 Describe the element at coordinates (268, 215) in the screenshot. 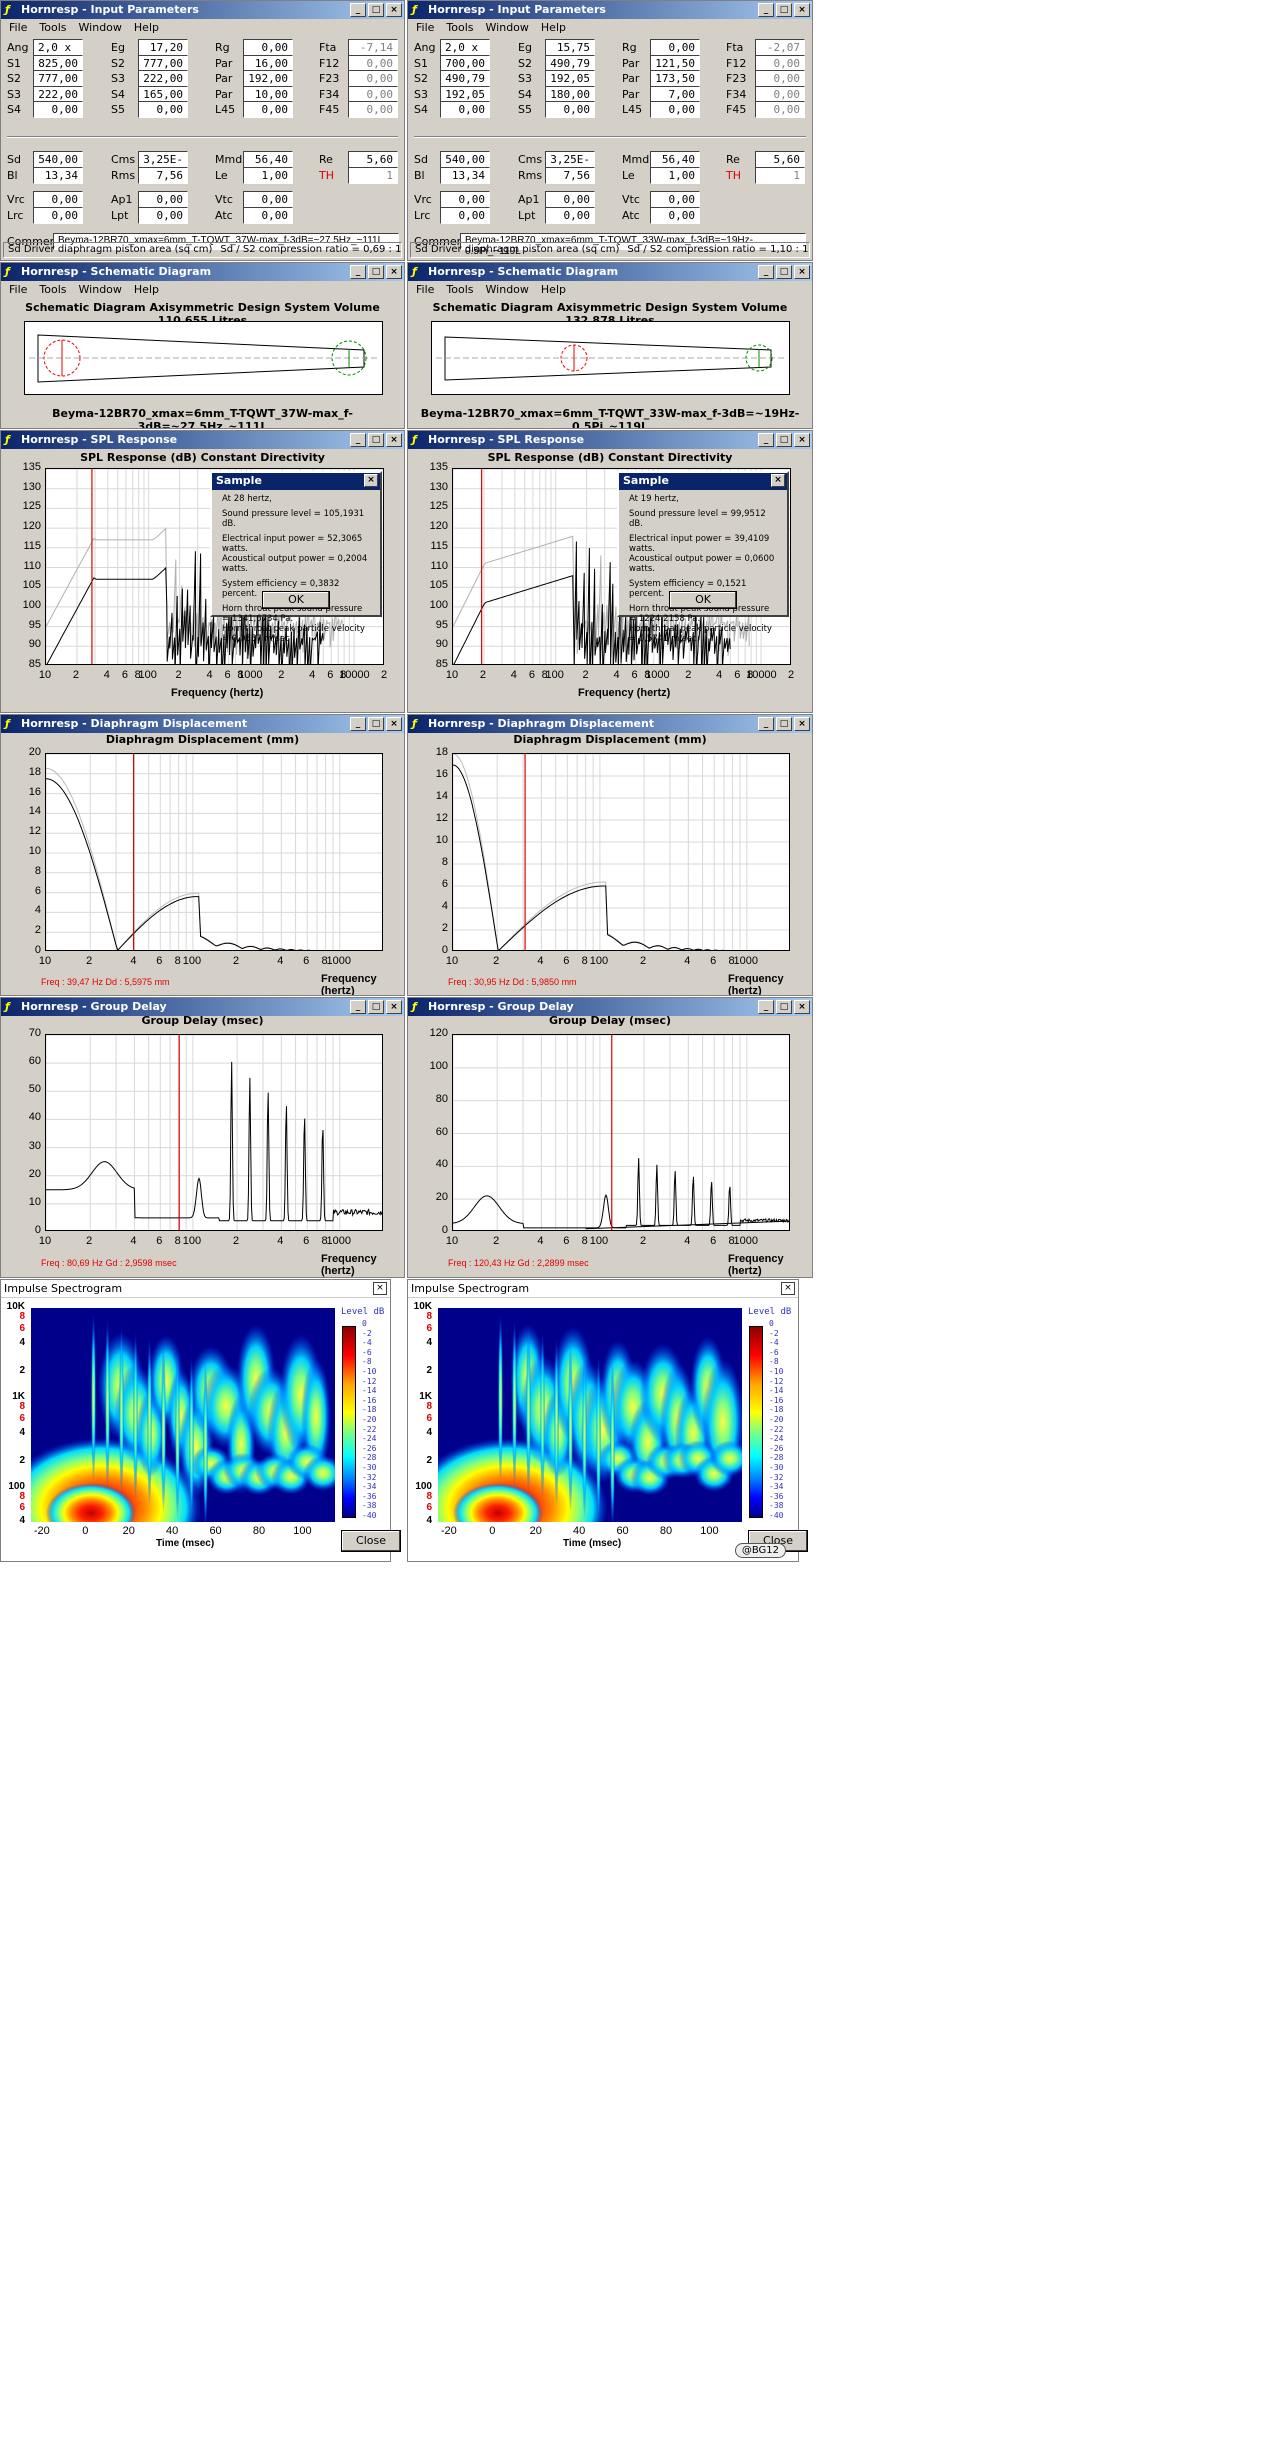

I see `field-atc: 0,00` at that location.